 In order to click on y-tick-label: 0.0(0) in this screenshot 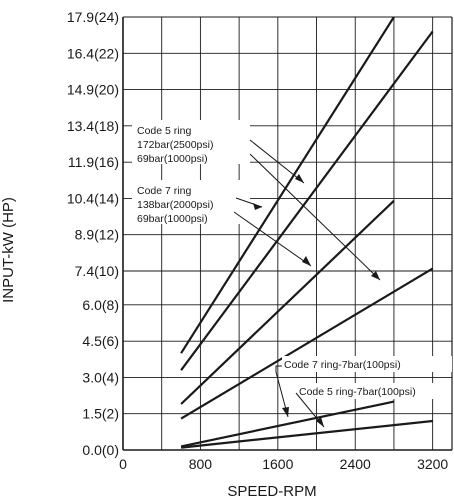, I will do `click(100, 450)`.